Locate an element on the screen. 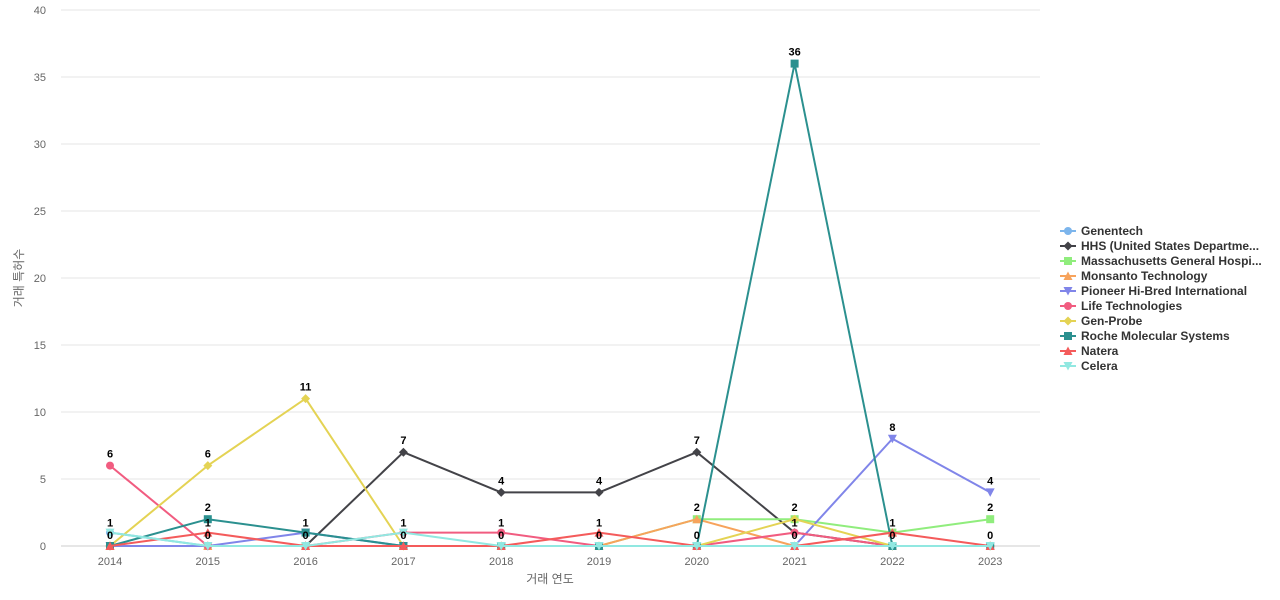  x-tick-label: 2017 is located at coordinates (403, 562).